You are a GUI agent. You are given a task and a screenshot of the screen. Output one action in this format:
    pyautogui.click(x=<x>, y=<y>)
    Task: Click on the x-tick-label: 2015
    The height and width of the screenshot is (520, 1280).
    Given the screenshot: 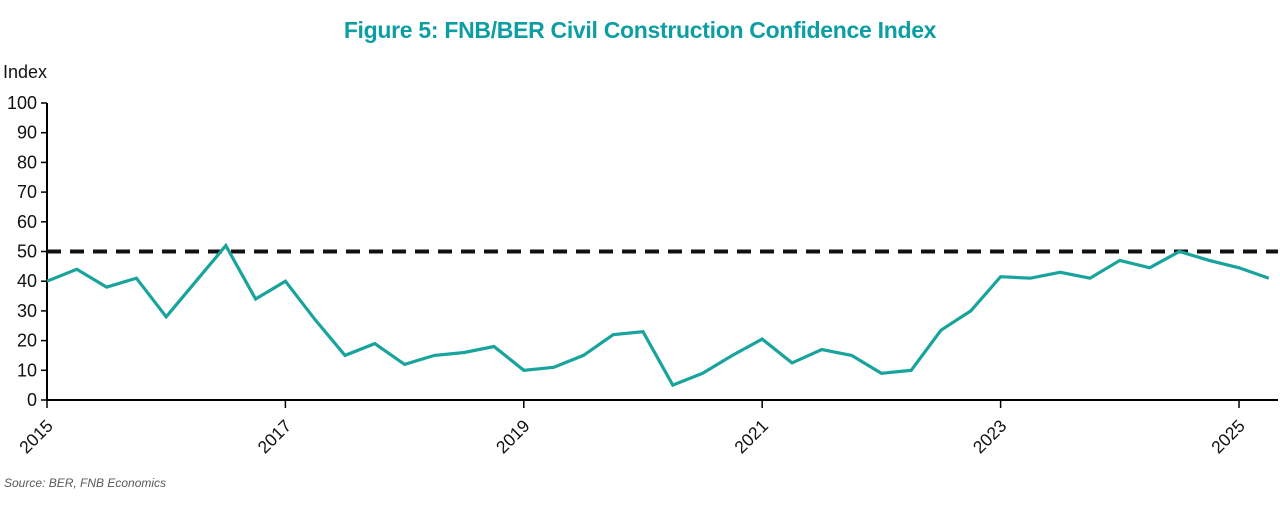 What is the action you would take?
    pyautogui.click(x=36, y=437)
    